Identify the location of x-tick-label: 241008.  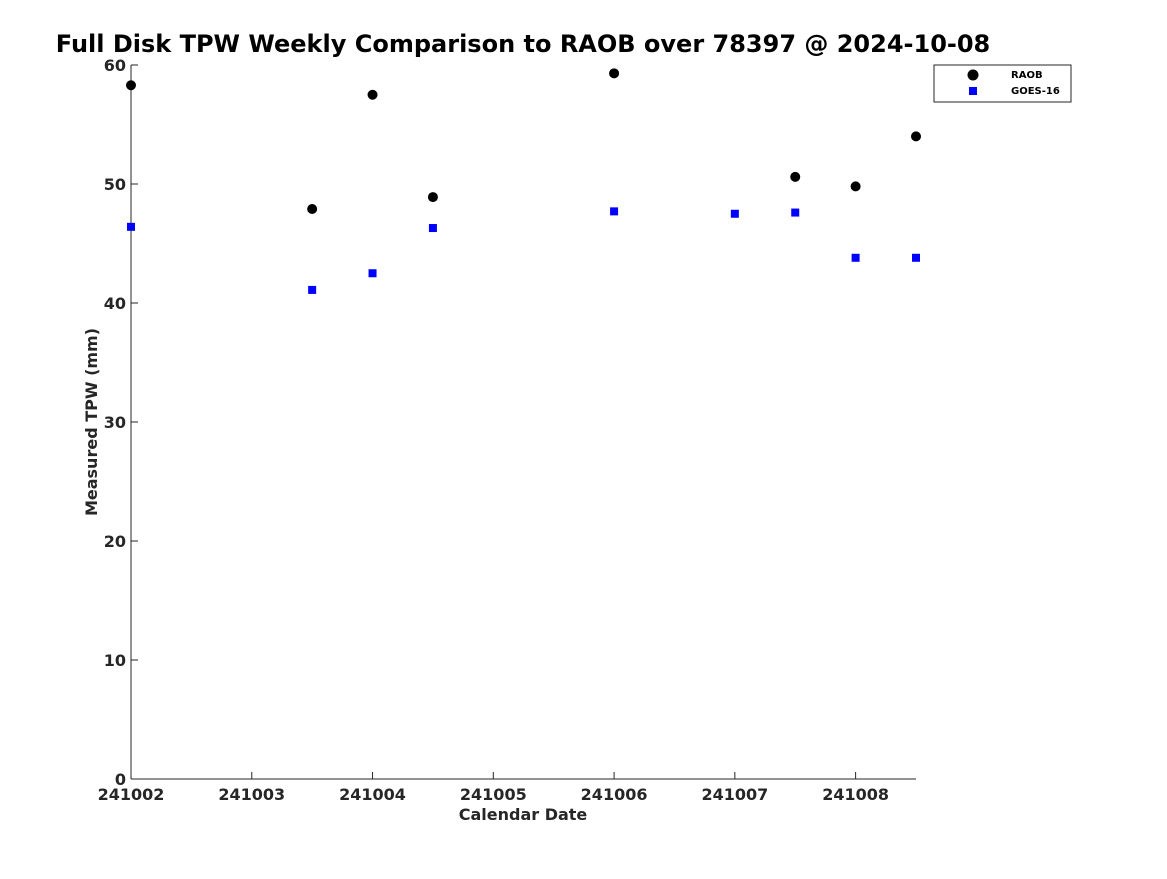
(855, 794).